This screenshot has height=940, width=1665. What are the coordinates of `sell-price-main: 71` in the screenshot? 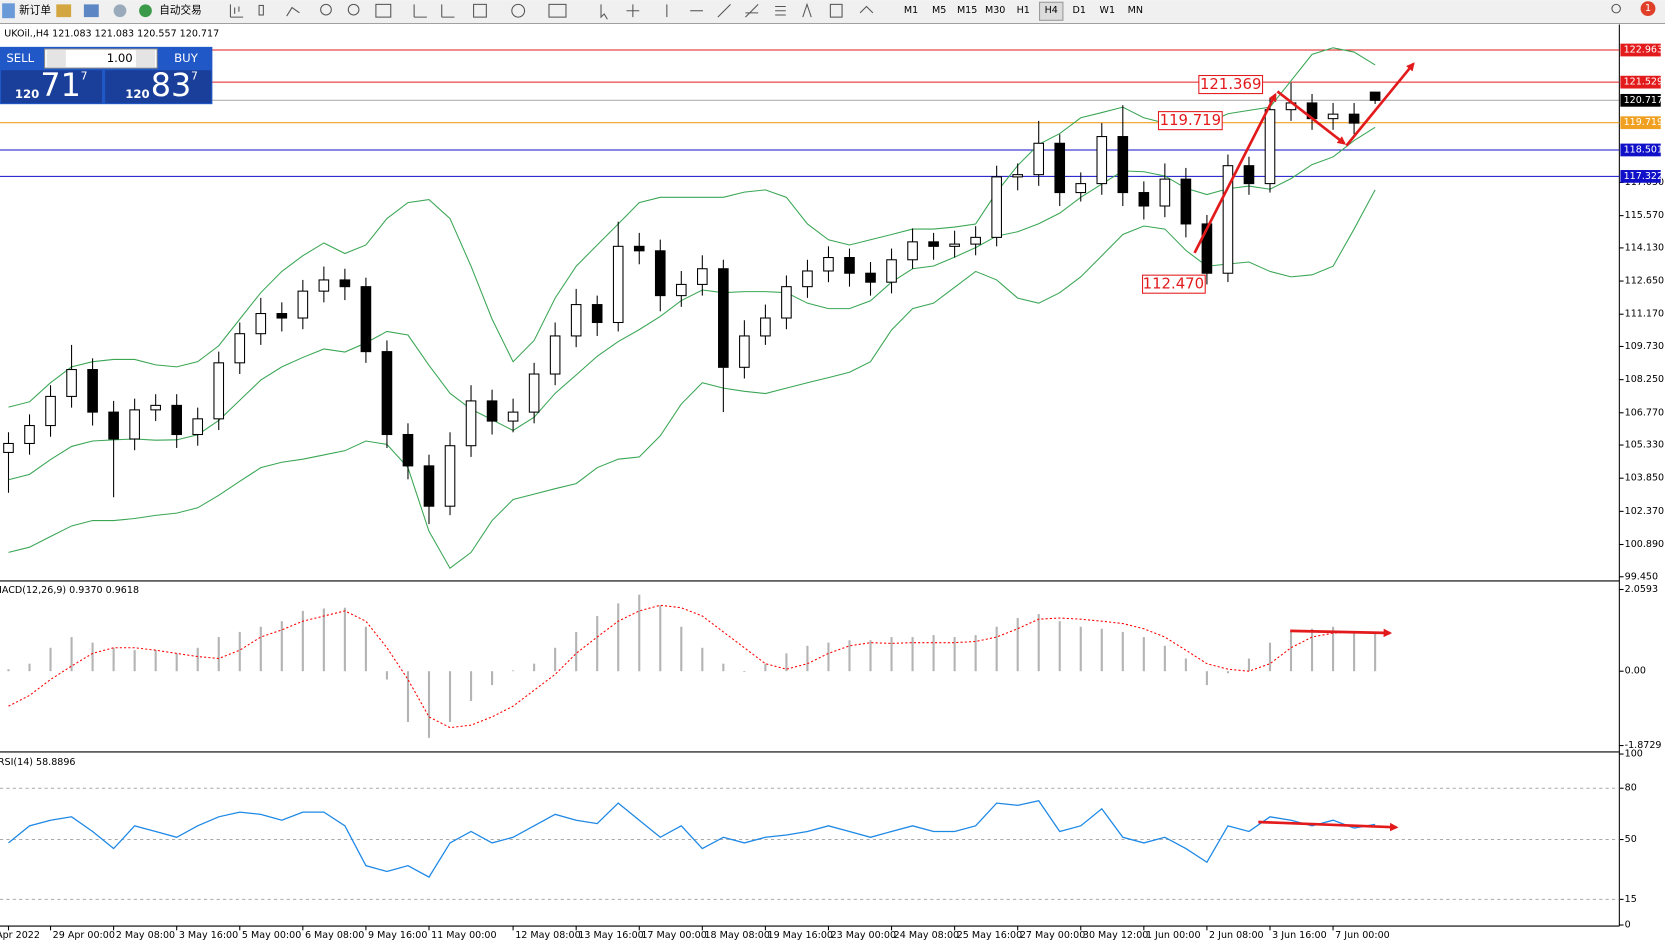 It's located at (60, 85).